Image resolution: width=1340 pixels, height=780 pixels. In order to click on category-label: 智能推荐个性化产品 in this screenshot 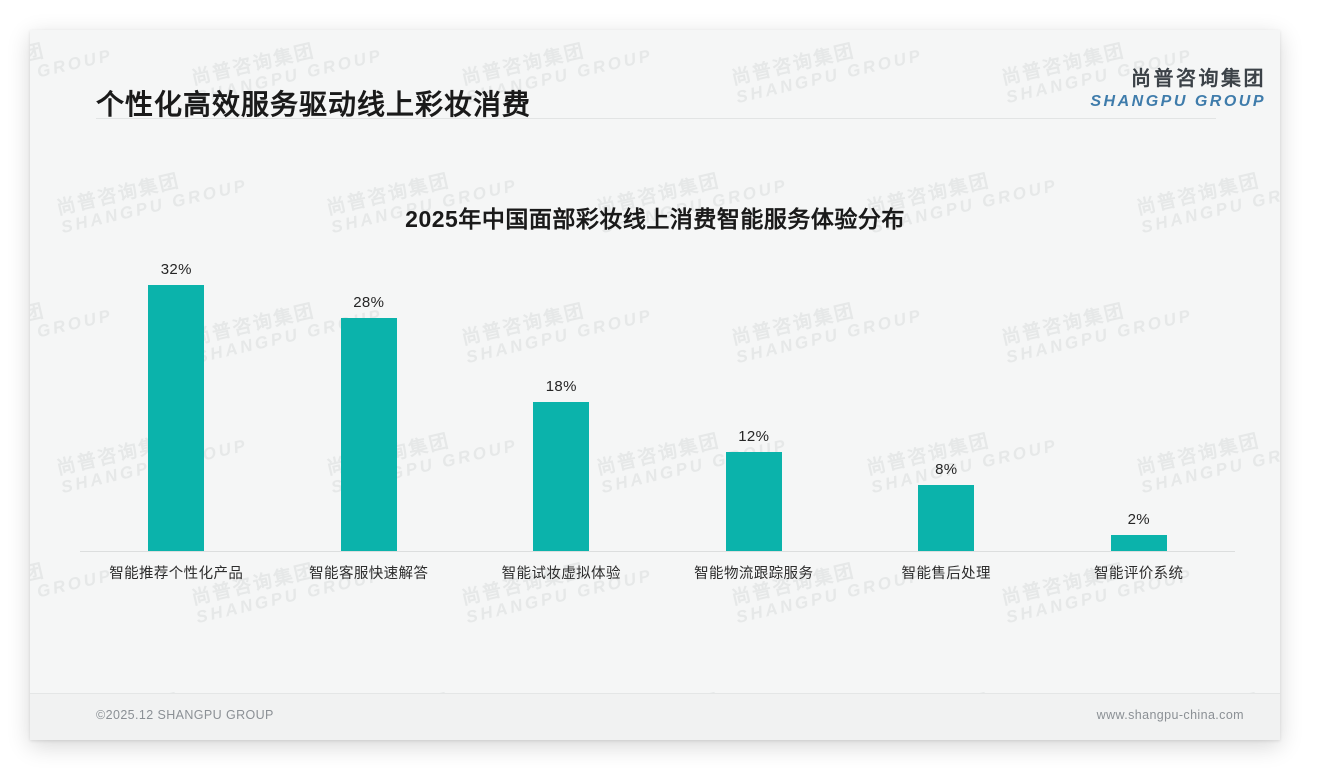, I will do `click(176, 574)`.